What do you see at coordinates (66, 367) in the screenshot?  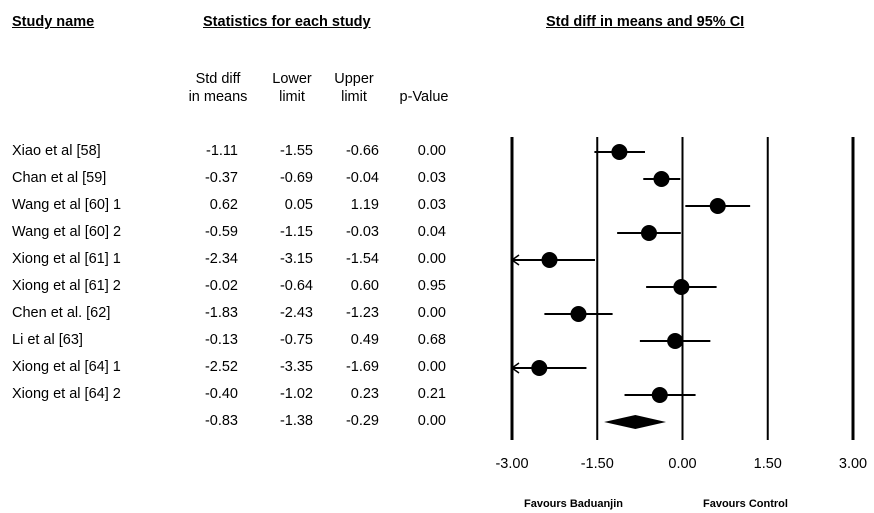 I see `study-name: Xiong et al [64] 1` at bounding box center [66, 367].